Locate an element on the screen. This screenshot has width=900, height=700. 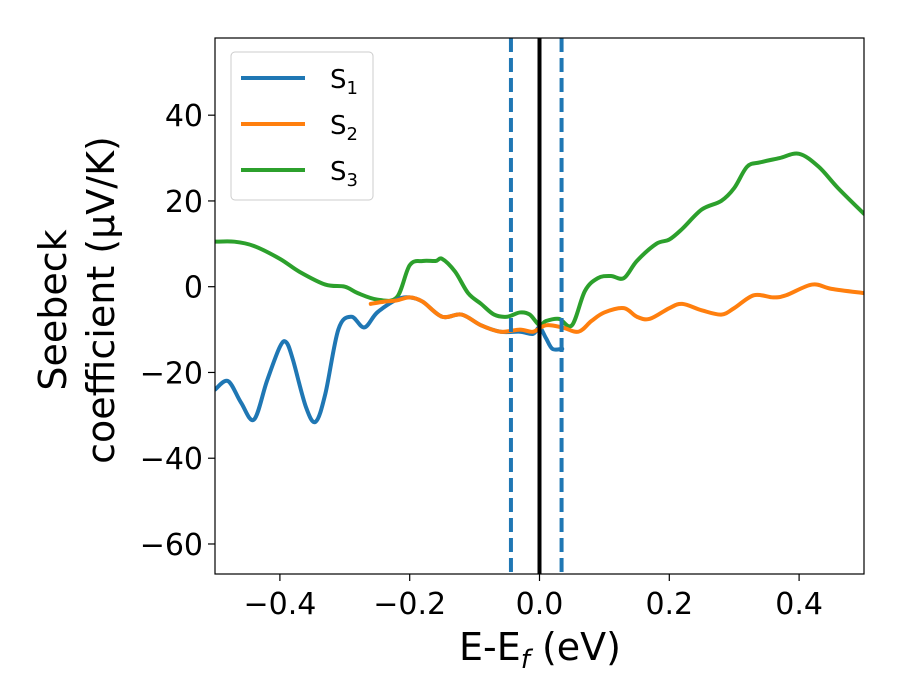
y-tick-label: 40 is located at coordinates (184, 116).